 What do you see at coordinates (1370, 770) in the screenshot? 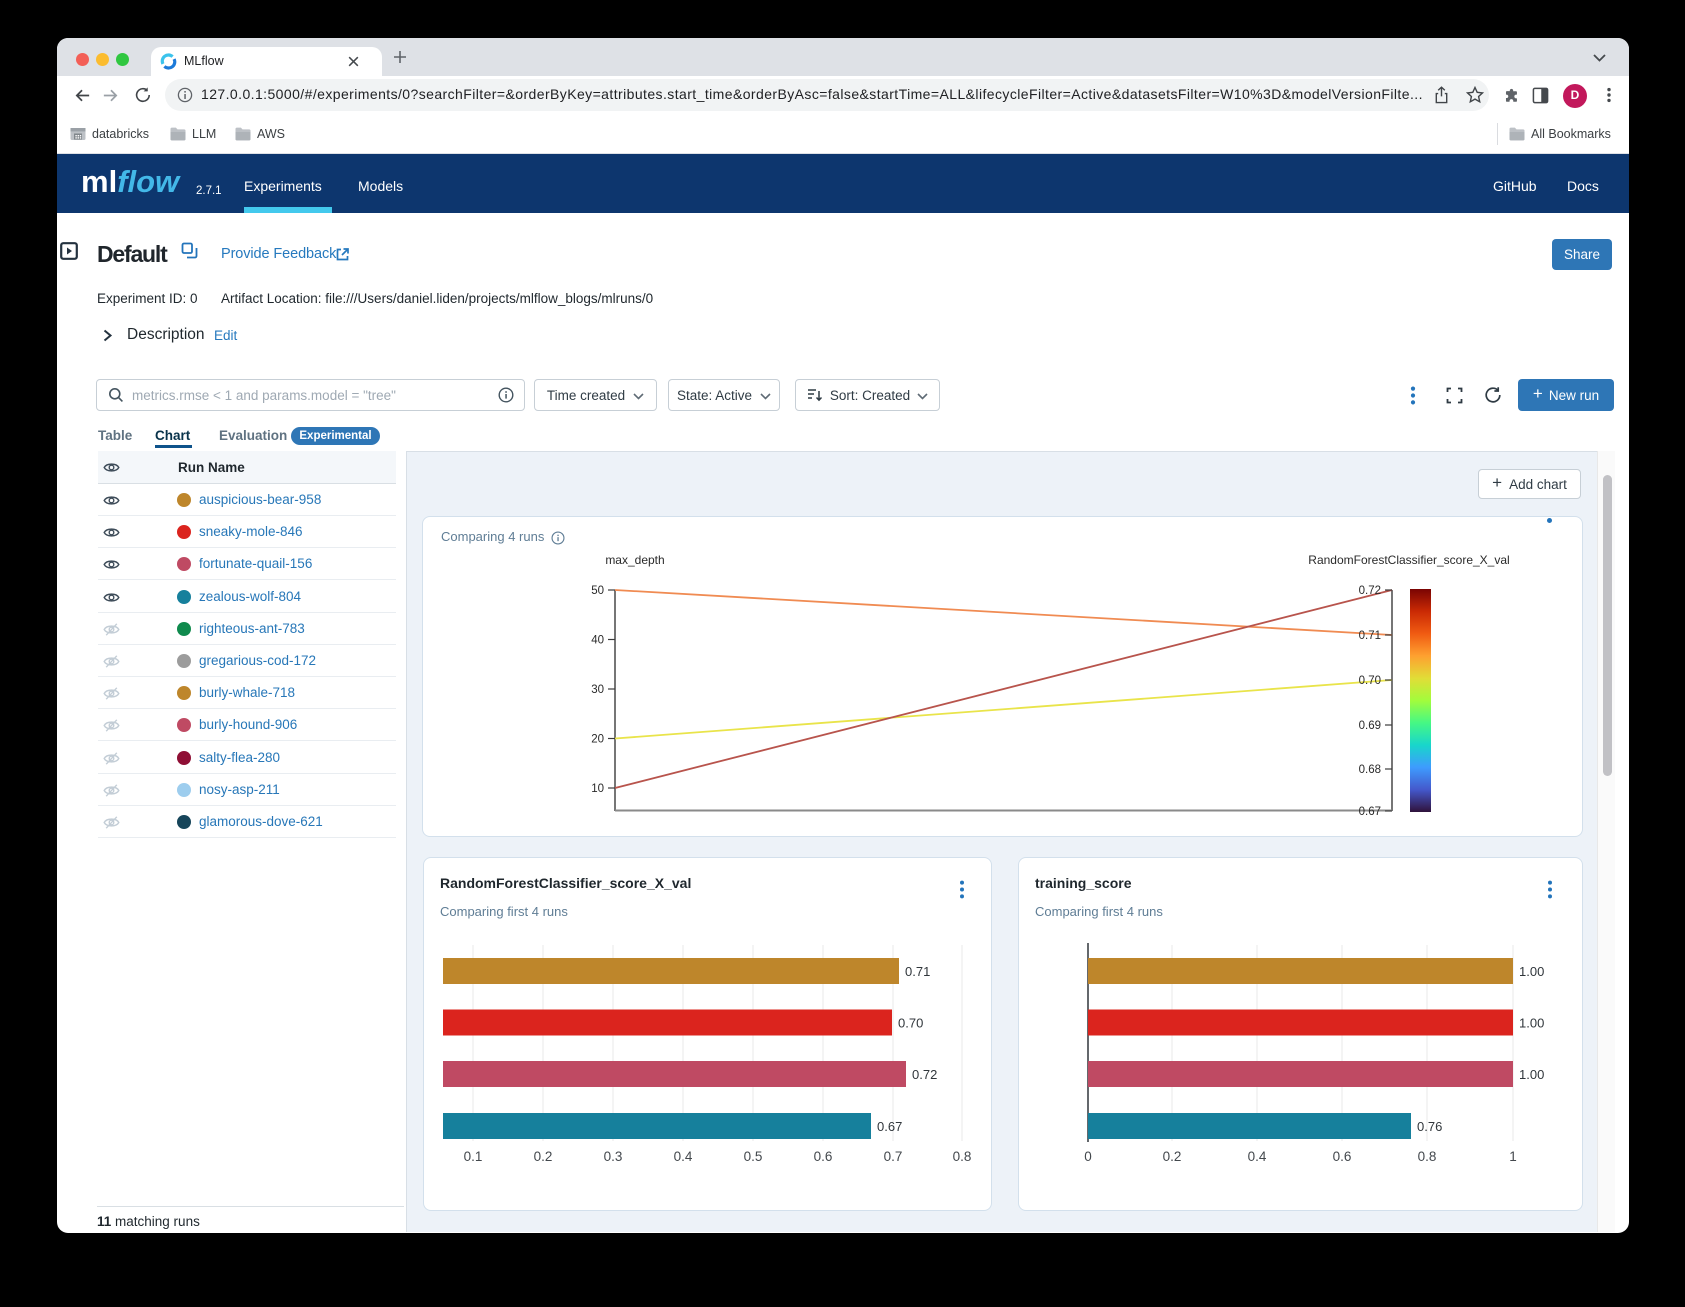
I see `svg-text: 0.68` at bounding box center [1370, 770].